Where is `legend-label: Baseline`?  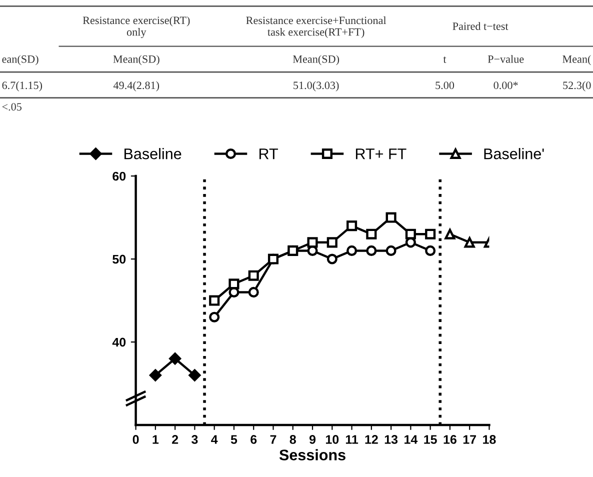
legend-label: Baseline is located at coordinates (153, 154).